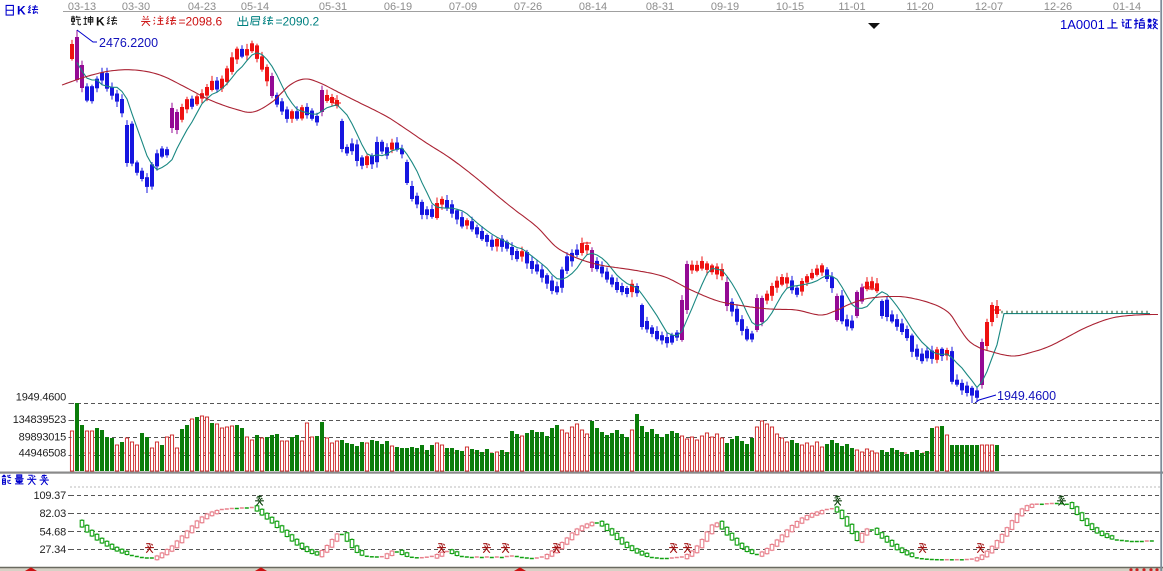 This screenshot has height=571, width=1163. Describe the element at coordinates (52, 514) in the screenshot. I see `svg-text: 82.03` at that location.